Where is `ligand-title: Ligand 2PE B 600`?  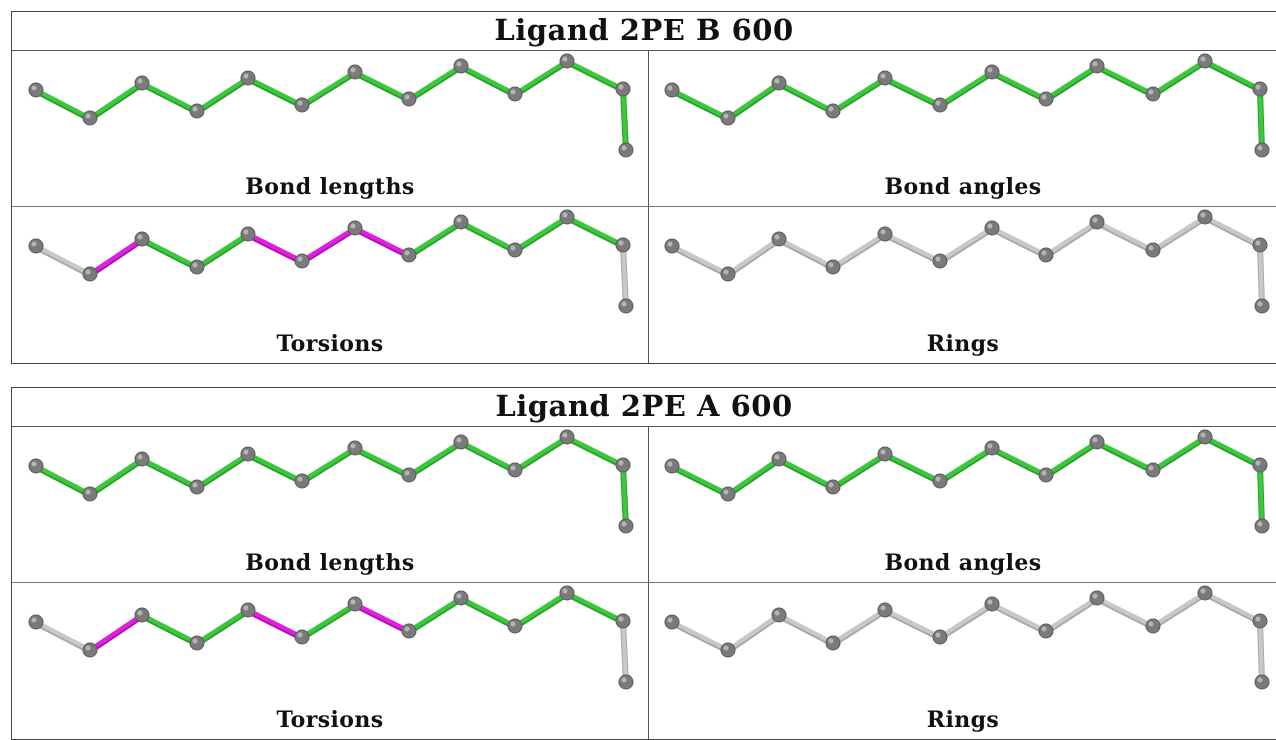
ligand-title: Ligand 2PE B 600 is located at coordinates (644, 31).